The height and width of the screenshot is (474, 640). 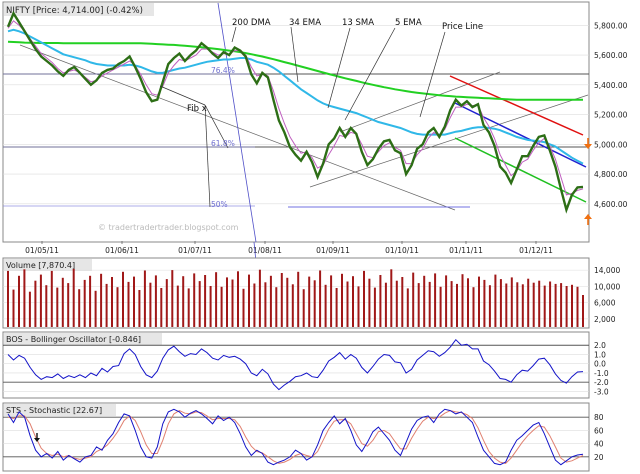 What do you see at coordinates (216, 126) in the screenshot?
I see `callout-fibx-c` at bounding box center [216, 126].